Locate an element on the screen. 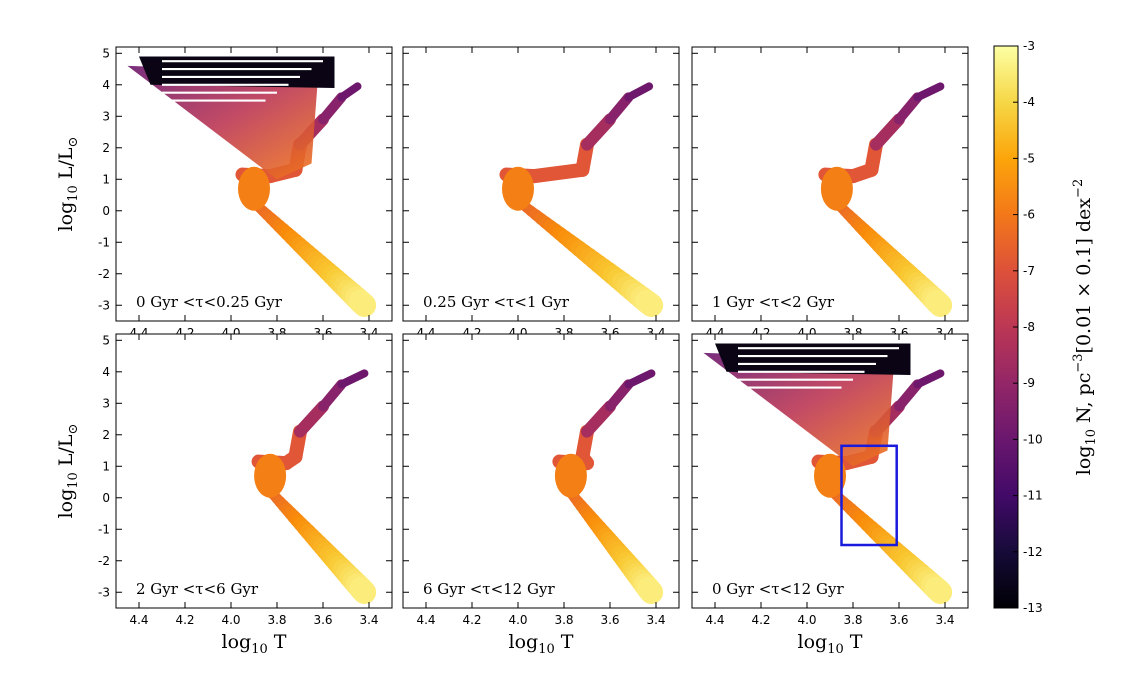 Image resolution: width=1130 pixels, height=700 pixels. colorbar-tick-label: -6 is located at coordinates (1029, 215).